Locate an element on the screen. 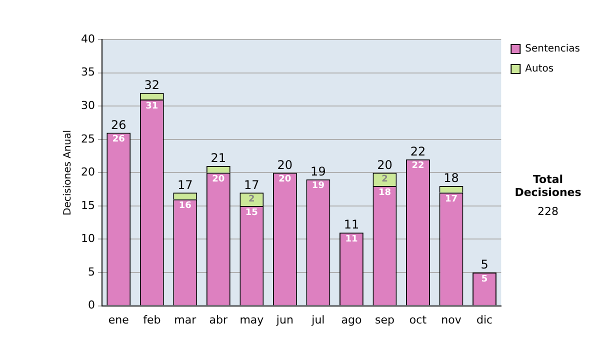 The image size is (600, 340). x-tick-label: abr is located at coordinates (218, 319).